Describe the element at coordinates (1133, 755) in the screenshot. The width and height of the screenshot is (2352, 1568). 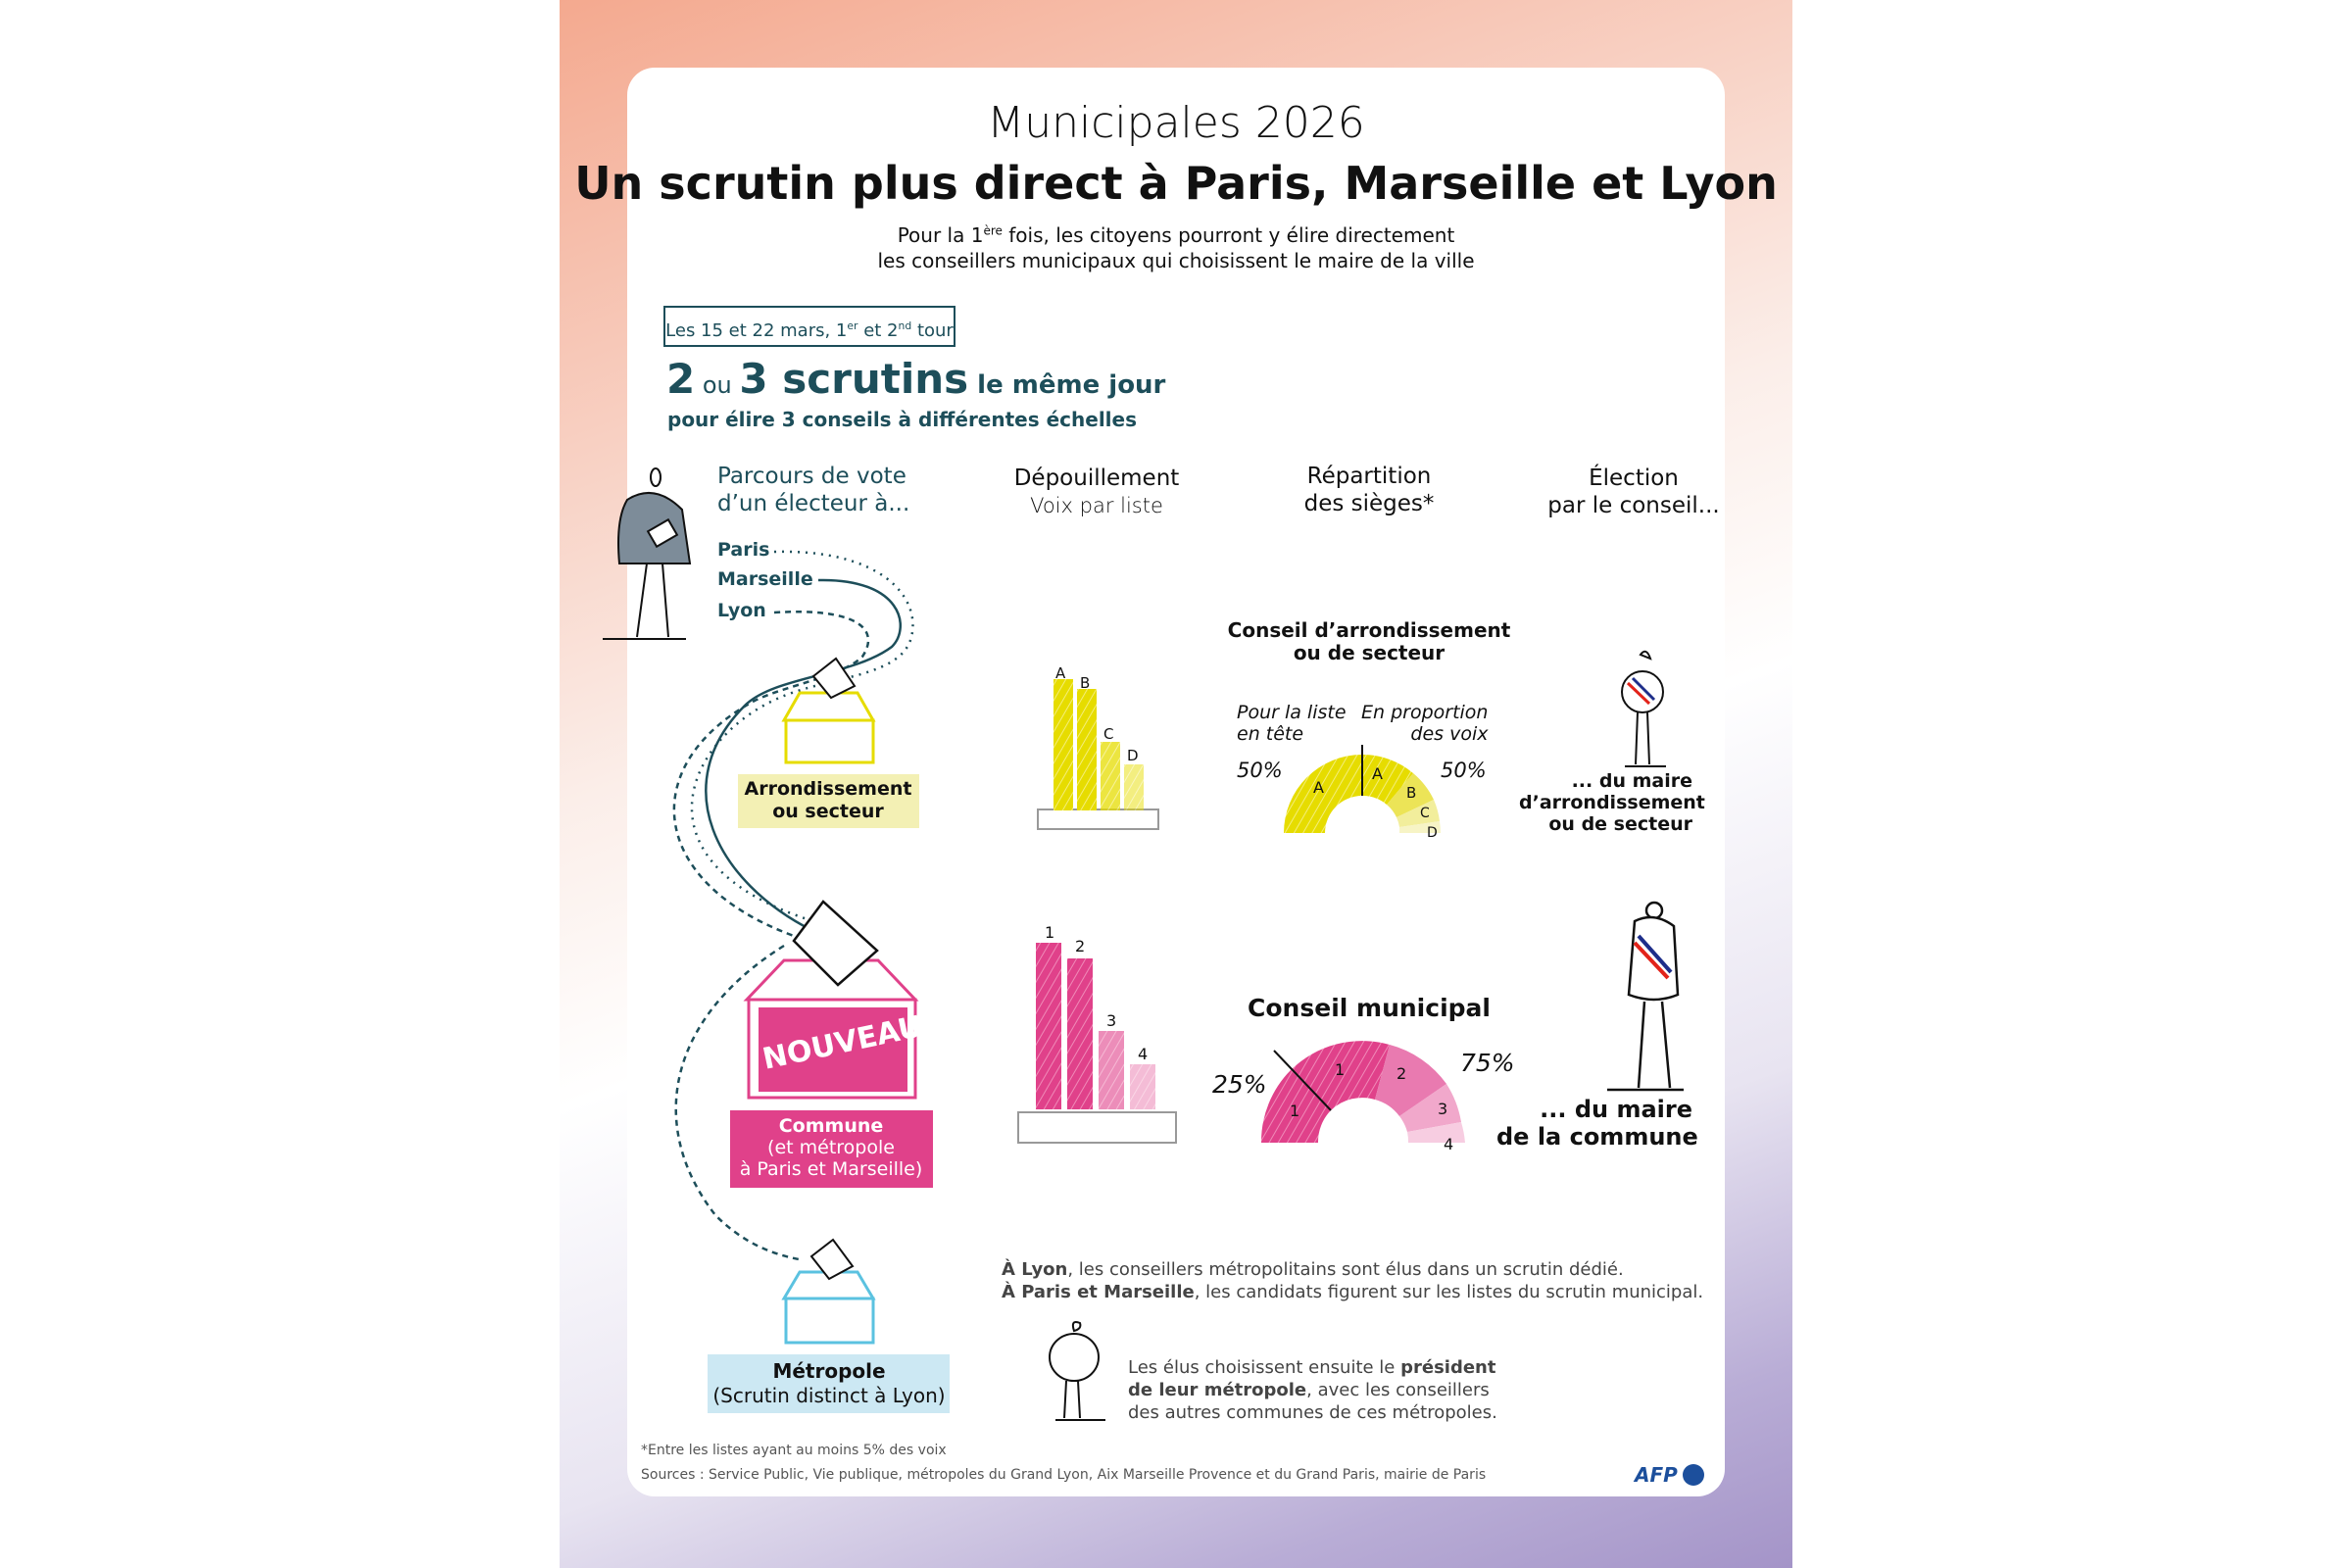
I see `bar-label-d: D` at that location.